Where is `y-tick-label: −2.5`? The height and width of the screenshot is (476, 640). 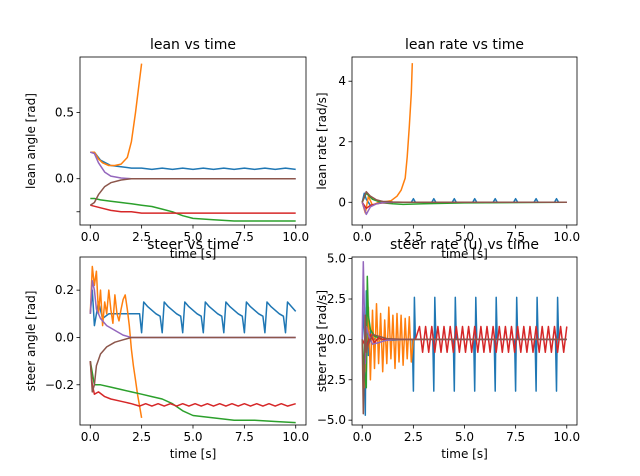
y-tick-label: −2.5 is located at coordinates (331, 380).